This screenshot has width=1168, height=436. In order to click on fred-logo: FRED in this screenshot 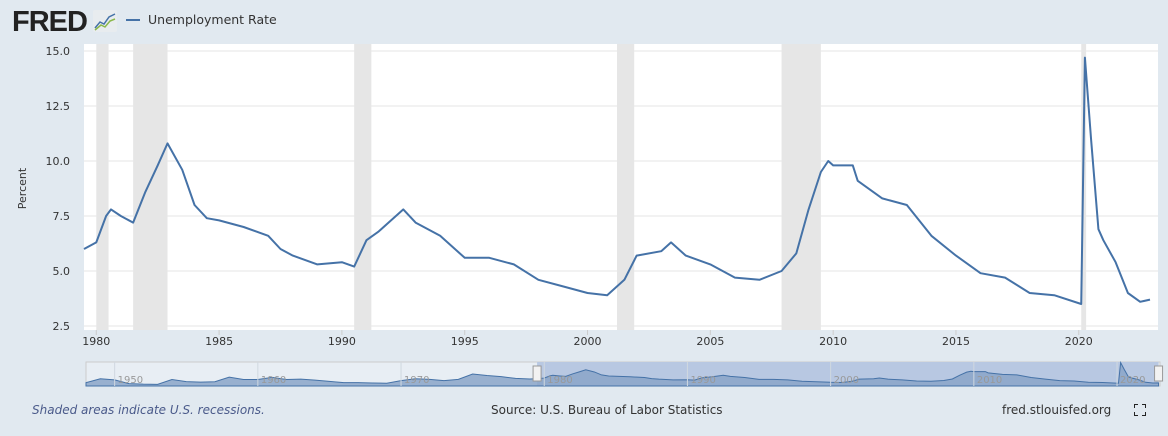, I will do `click(50, 22)`.